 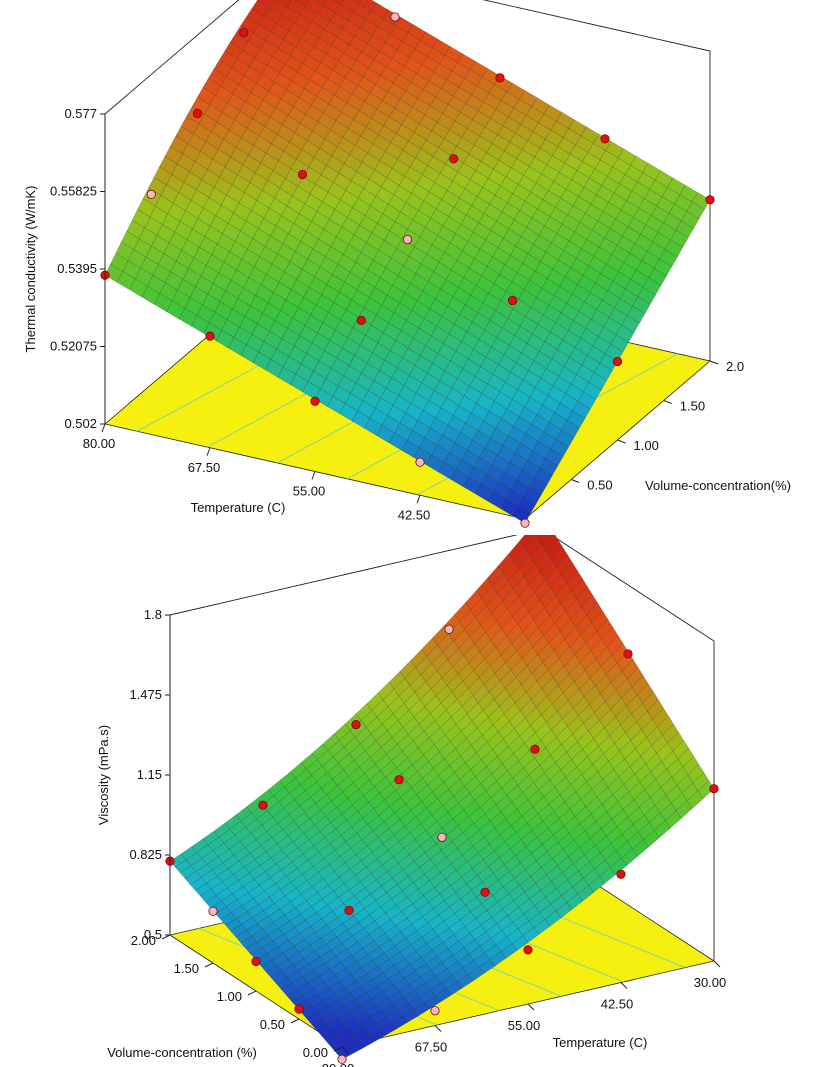 I want to click on z-tick-label: 0.5, so click(x=153, y=934).